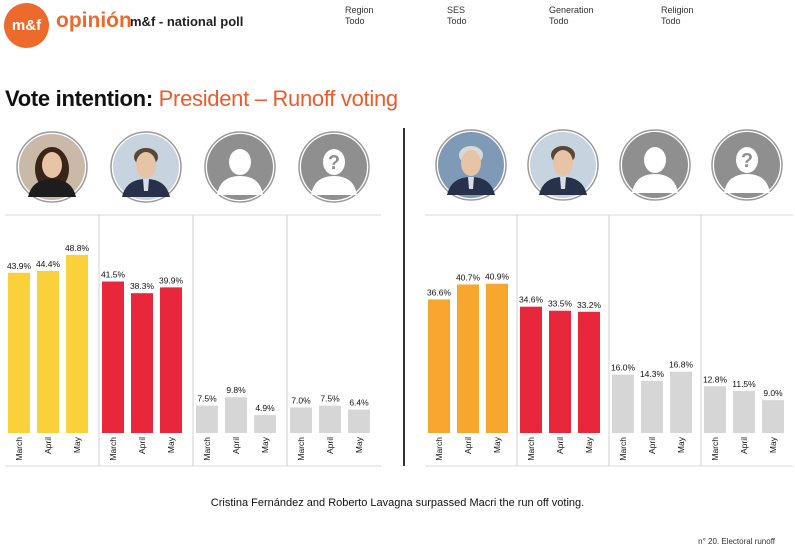 The height and width of the screenshot is (558, 795). What do you see at coordinates (278, 98) in the screenshot?
I see `title-accent: President – Runoff voting` at bounding box center [278, 98].